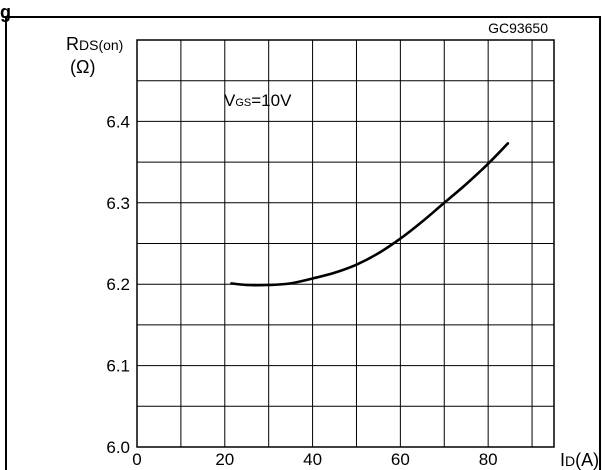 This screenshot has width=606, height=470. Describe the element at coordinates (518, 28) in the screenshot. I see `figure-code: GC93650` at that location.